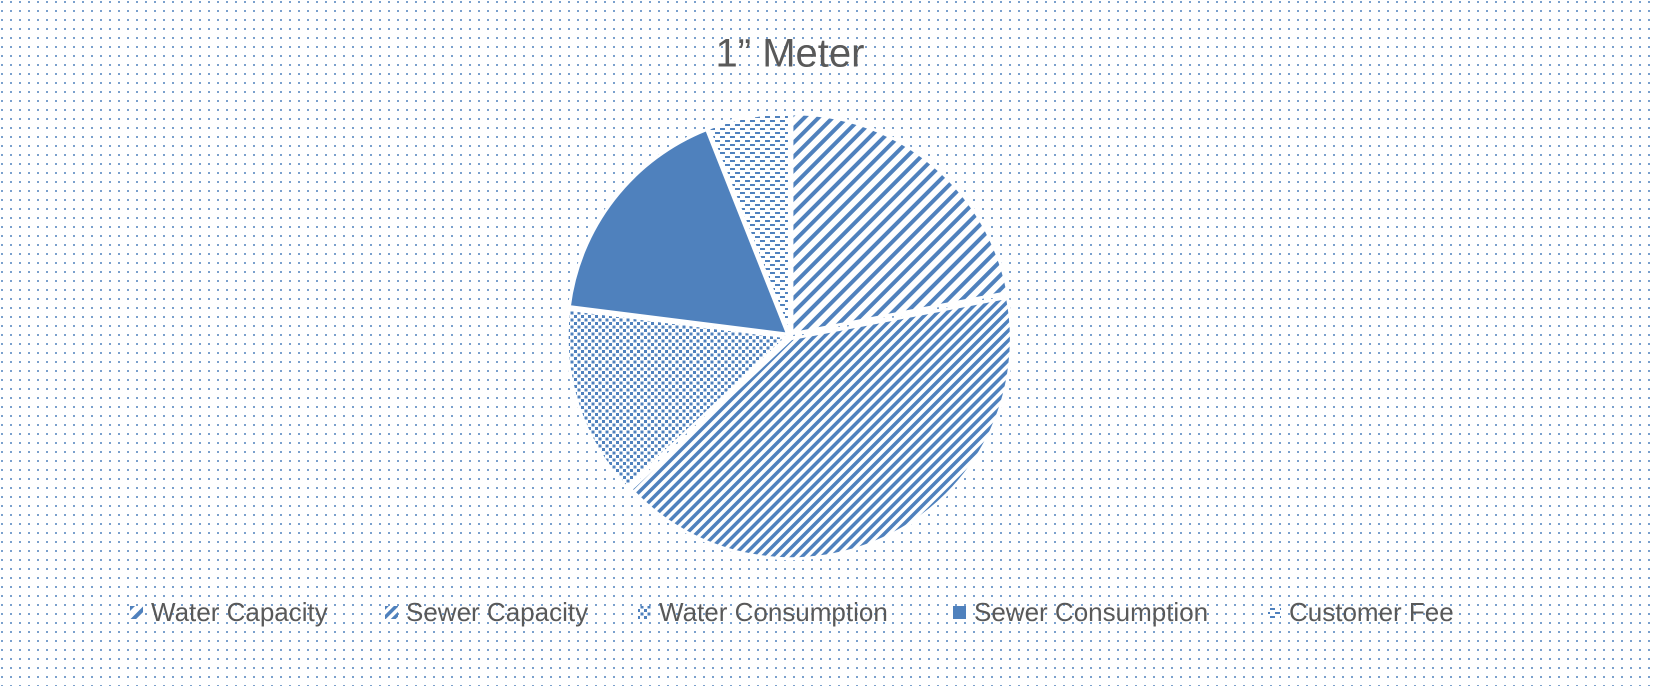 Image resolution: width=1657 pixels, height=686 pixels. What do you see at coordinates (1371, 612) in the screenshot?
I see `legend-label: Customer Fee` at bounding box center [1371, 612].